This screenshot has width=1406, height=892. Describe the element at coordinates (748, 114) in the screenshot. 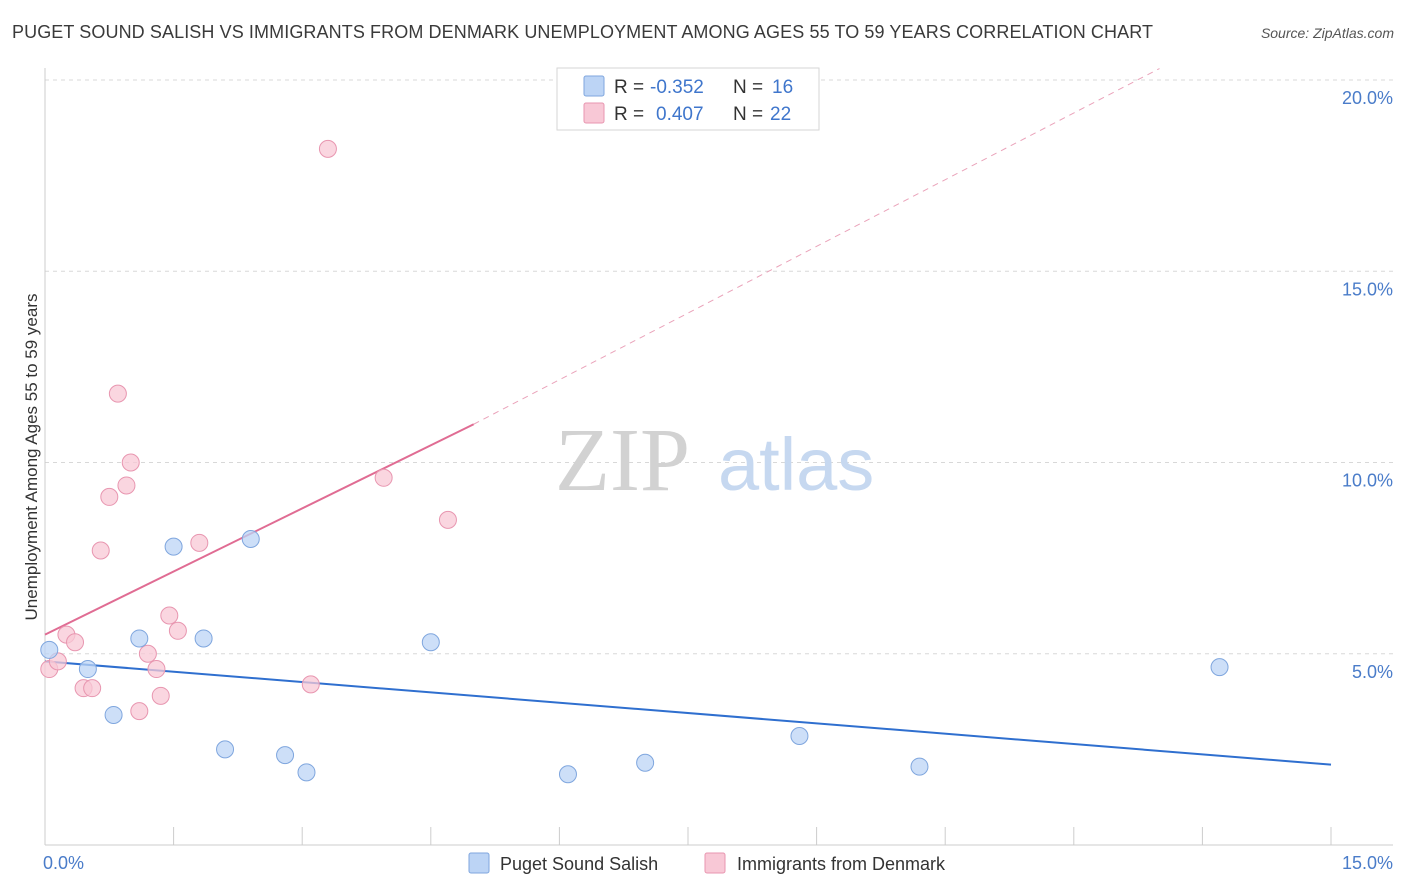

I see `legend-n-label-2: N =` at that location.